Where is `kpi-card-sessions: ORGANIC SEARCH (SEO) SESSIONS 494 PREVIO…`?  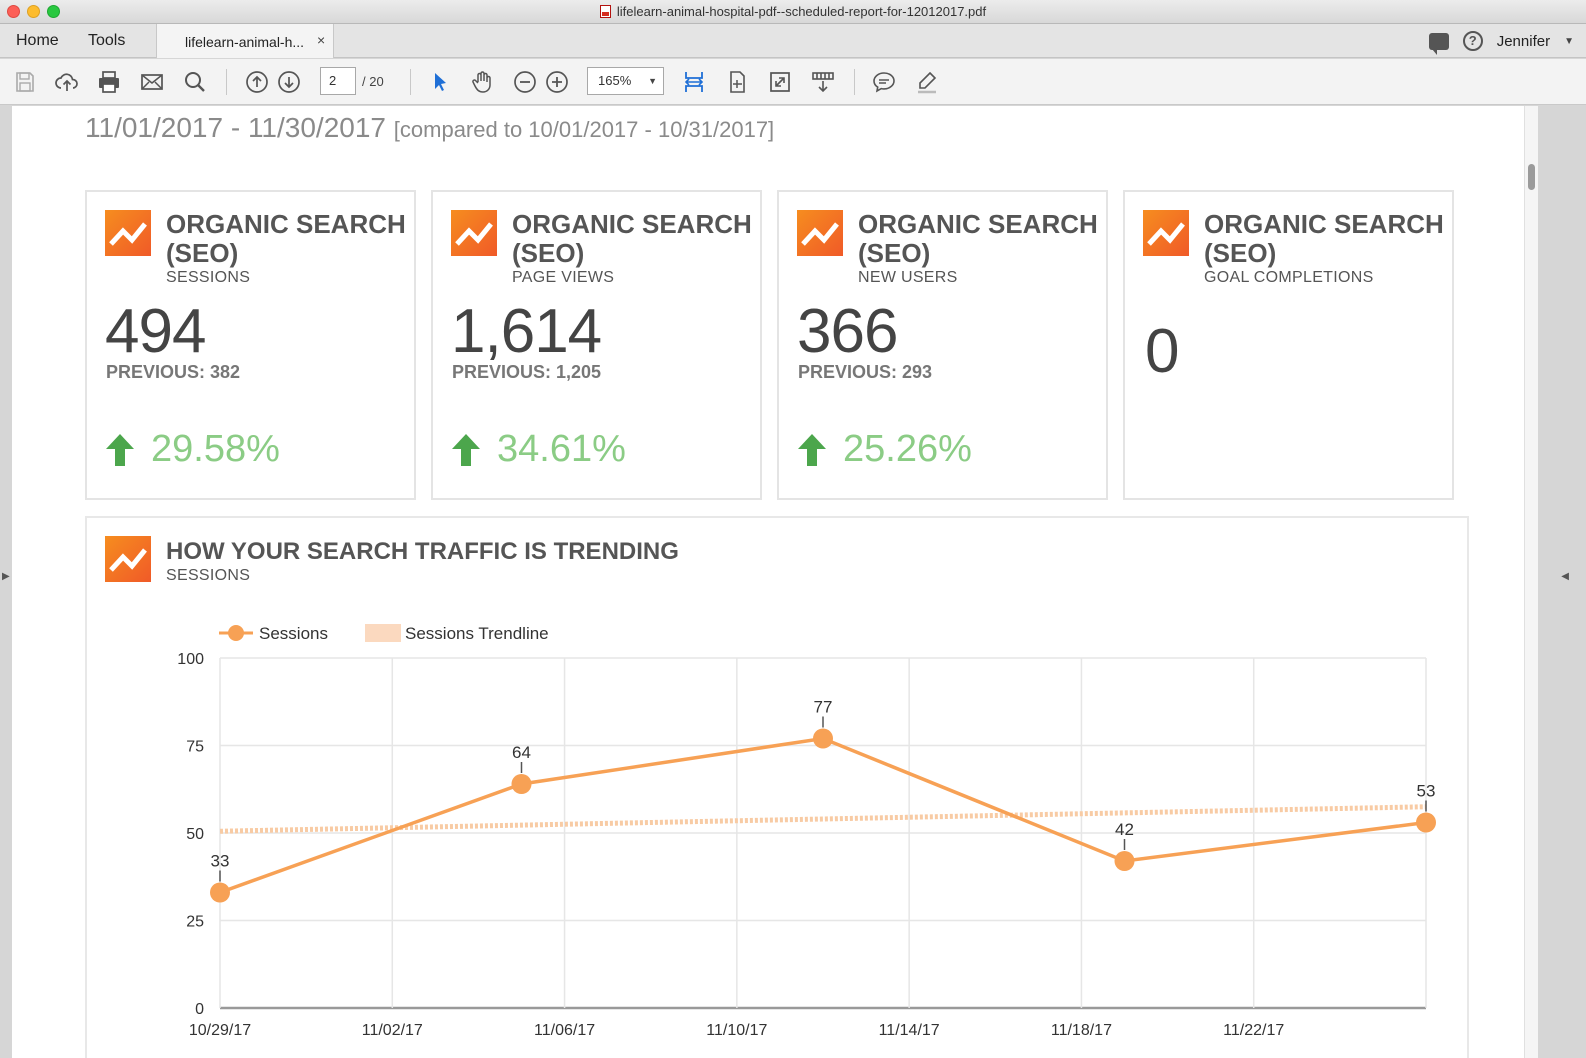 kpi-card-sessions: ORGANIC SEARCH (SEO) SESSIONS 494 PREVIO… is located at coordinates (250, 345).